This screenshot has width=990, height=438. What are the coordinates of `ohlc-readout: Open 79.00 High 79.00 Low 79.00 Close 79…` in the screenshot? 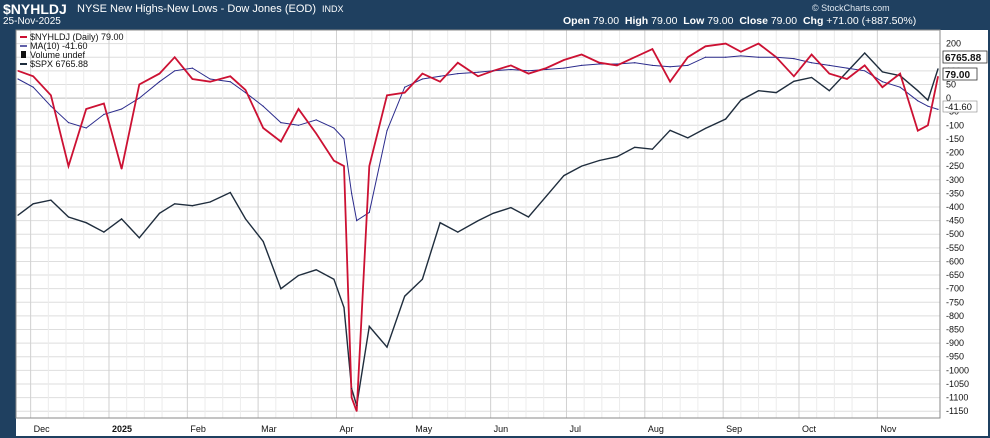 It's located at (739, 21).